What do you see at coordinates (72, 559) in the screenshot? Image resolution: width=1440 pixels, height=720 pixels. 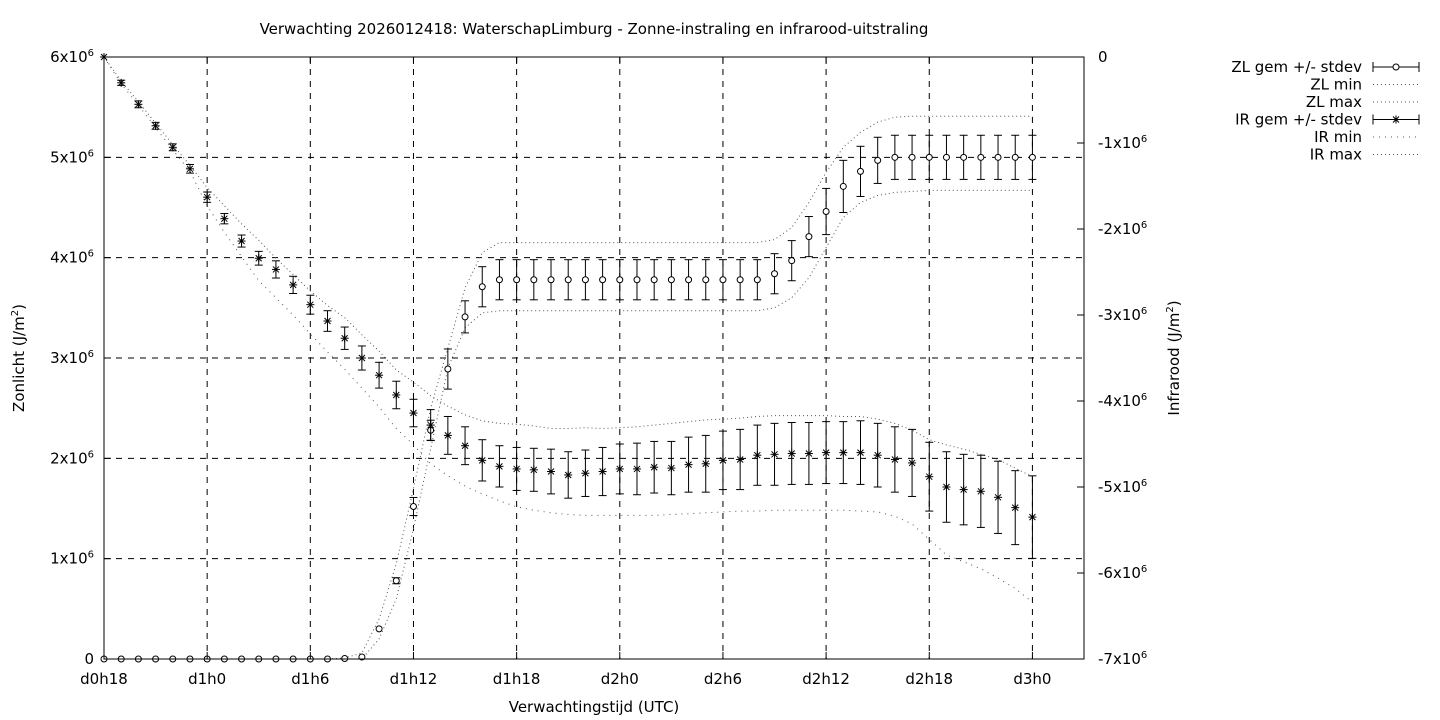 I see `y-tick-label: 1x10⁶` at bounding box center [72, 559].